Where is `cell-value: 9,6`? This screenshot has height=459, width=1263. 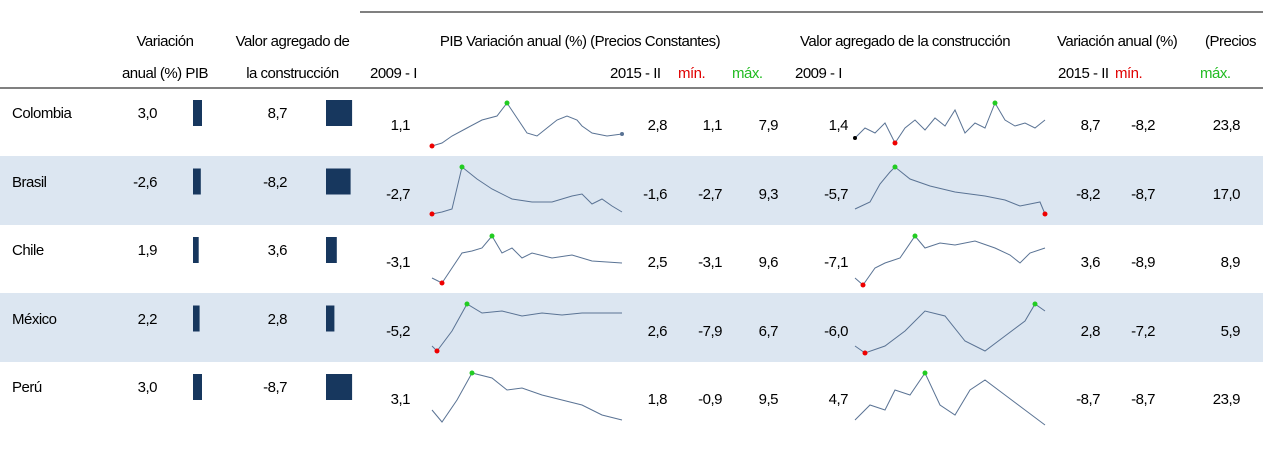 cell-value: 9,6 is located at coordinates (768, 262).